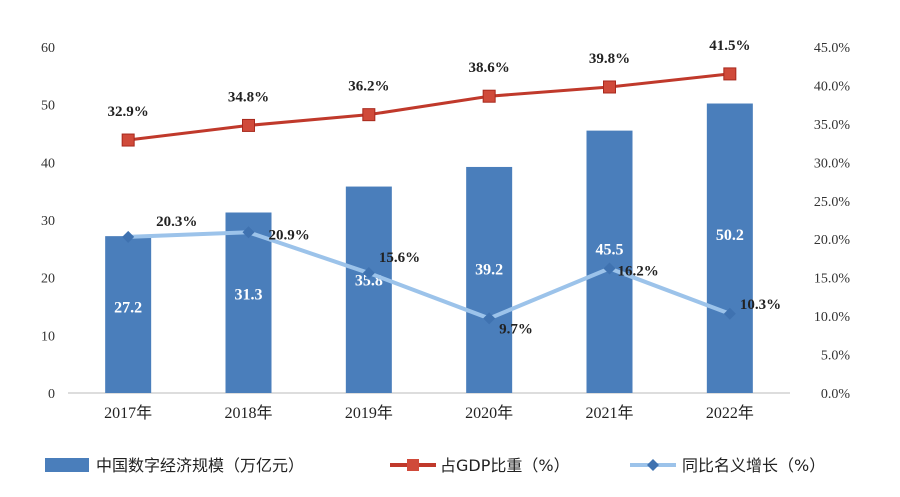 The width and height of the screenshot is (900, 497). What do you see at coordinates (67, 465) in the screenshot?
I see `legend-swatch-bar` at bounding box center [67, 465].